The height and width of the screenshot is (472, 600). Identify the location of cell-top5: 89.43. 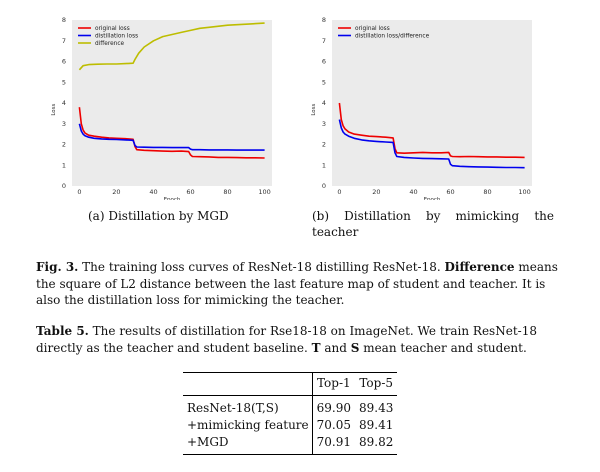
(376, 408).